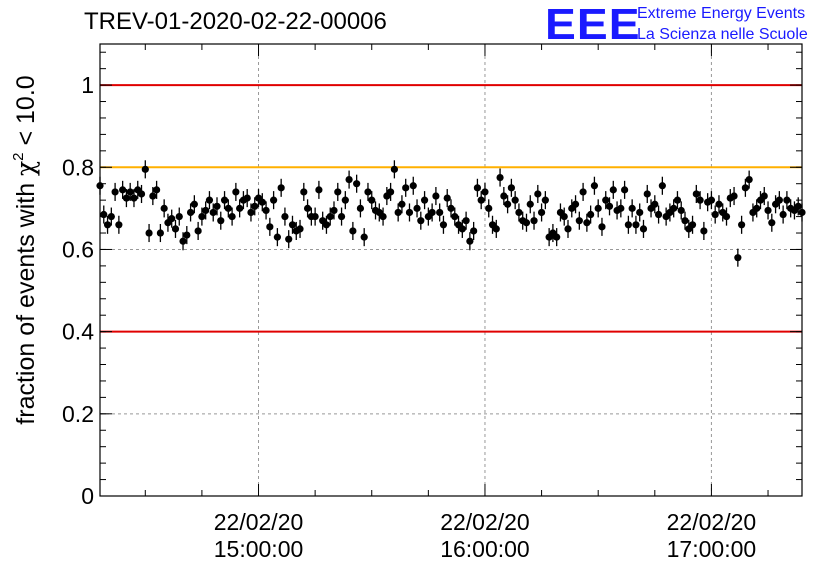  What do you see at coordinates (722, 34) in the screenshot?
I see `logo-line-2: La Scienza nelle Scuole` at bounding box center [722, 34].